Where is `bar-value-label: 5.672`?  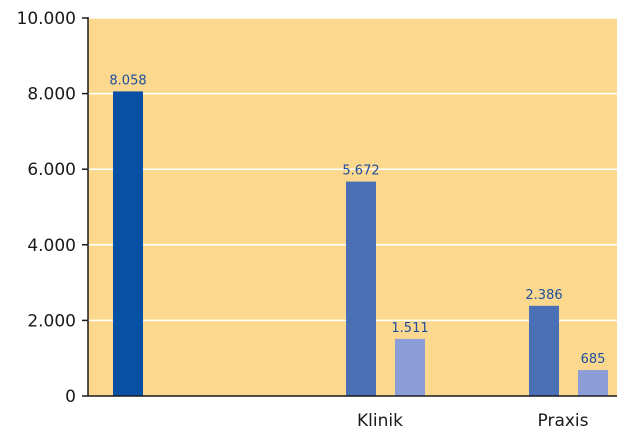 bar-value-label: 5.672 is located at coordinates (360, 171).